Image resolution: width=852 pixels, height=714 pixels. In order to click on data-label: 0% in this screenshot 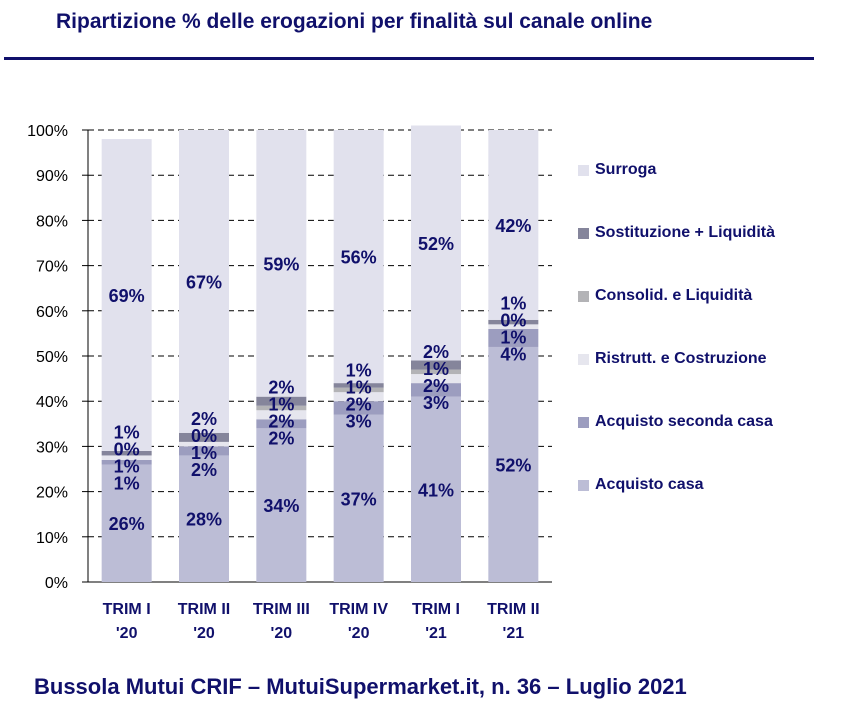, I will do `click(204, 436)`.